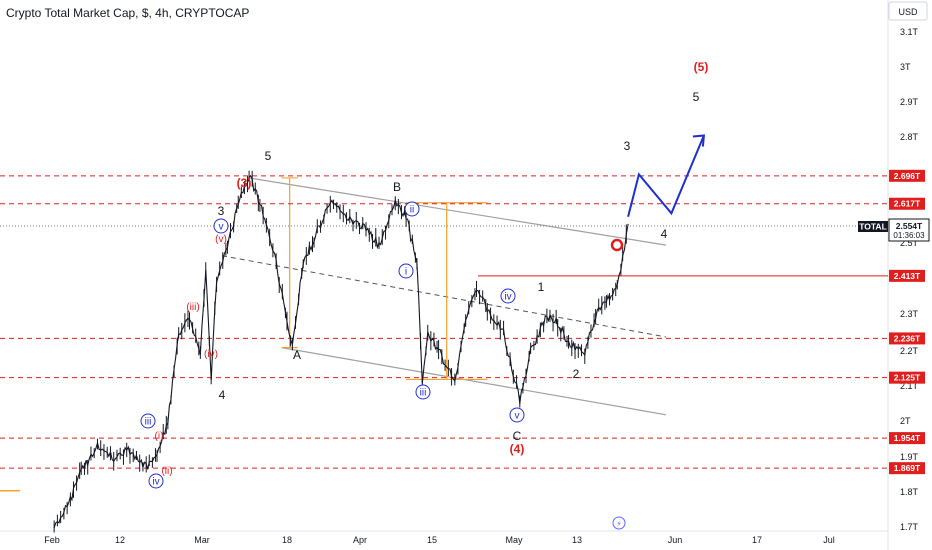  I want to click on level-value: 2.413T, so click(907, 276).